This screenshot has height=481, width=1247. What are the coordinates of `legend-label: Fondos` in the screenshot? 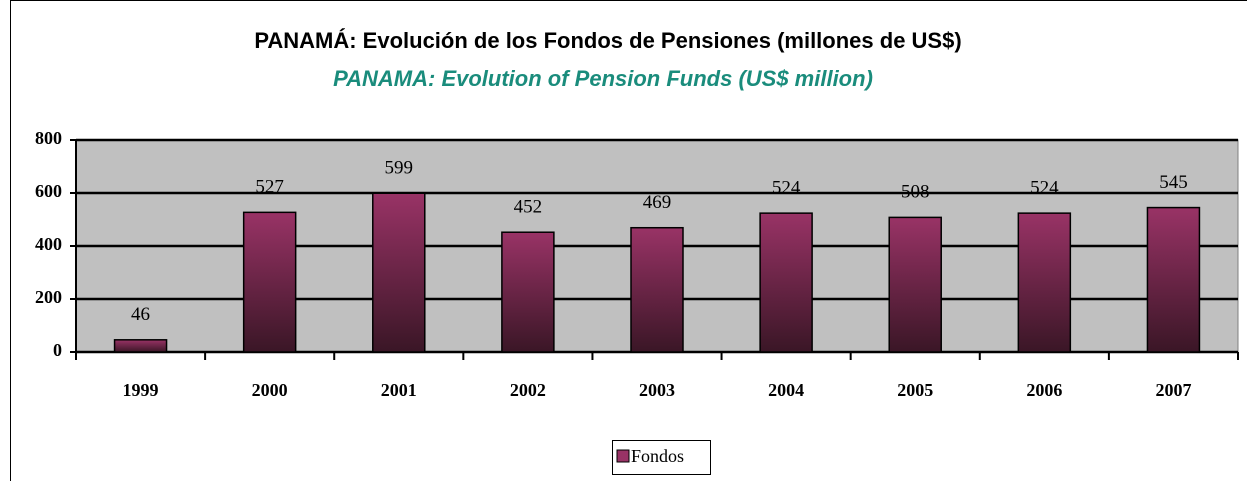 It's located at (657, 456).